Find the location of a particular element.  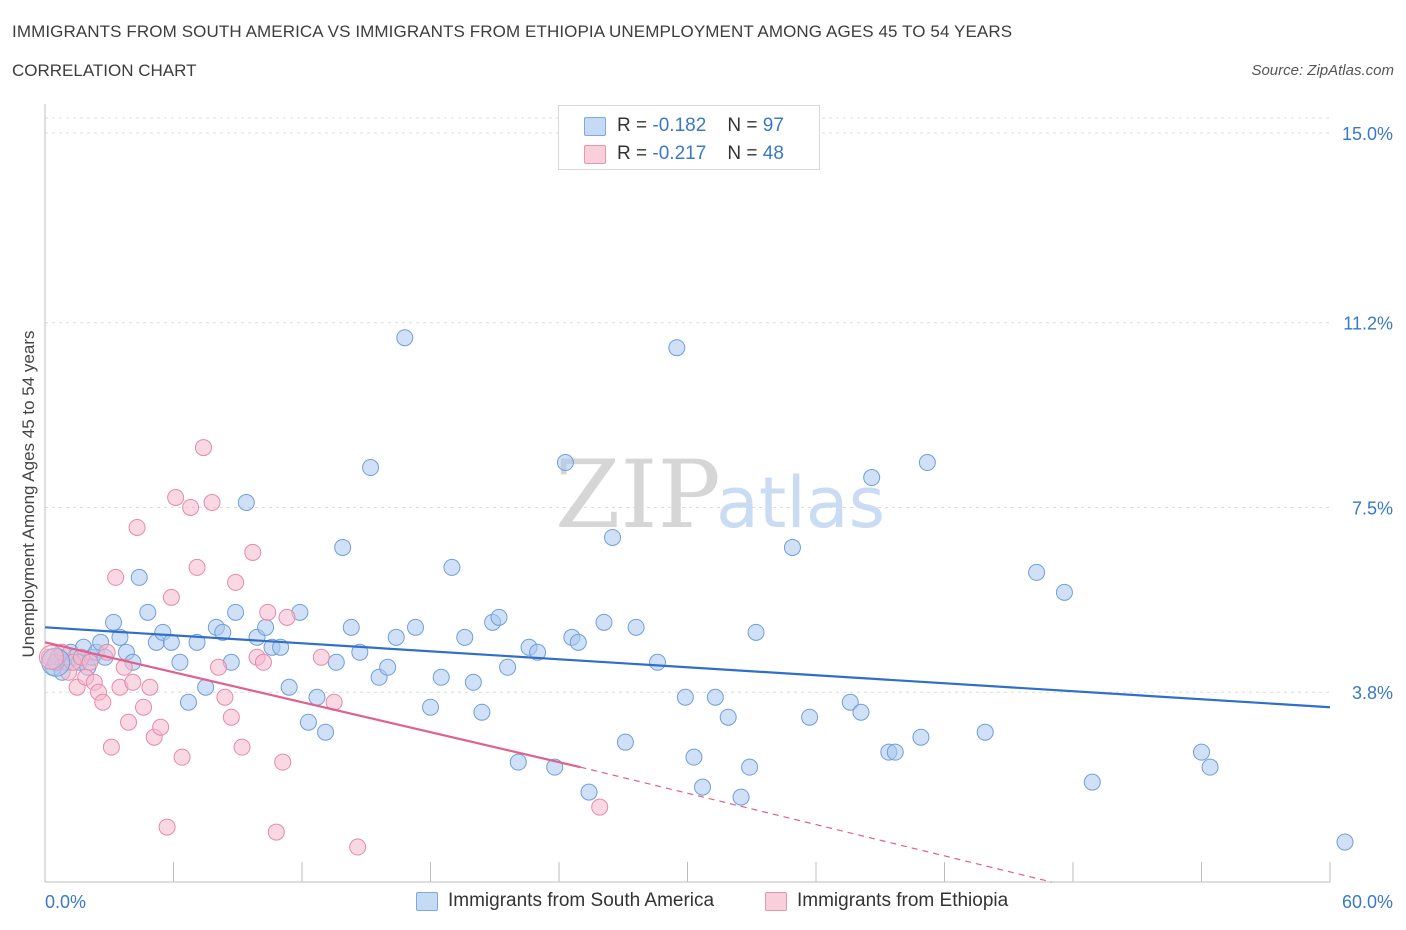

trend-line-ethiopia is located at coordinates (312, 705).